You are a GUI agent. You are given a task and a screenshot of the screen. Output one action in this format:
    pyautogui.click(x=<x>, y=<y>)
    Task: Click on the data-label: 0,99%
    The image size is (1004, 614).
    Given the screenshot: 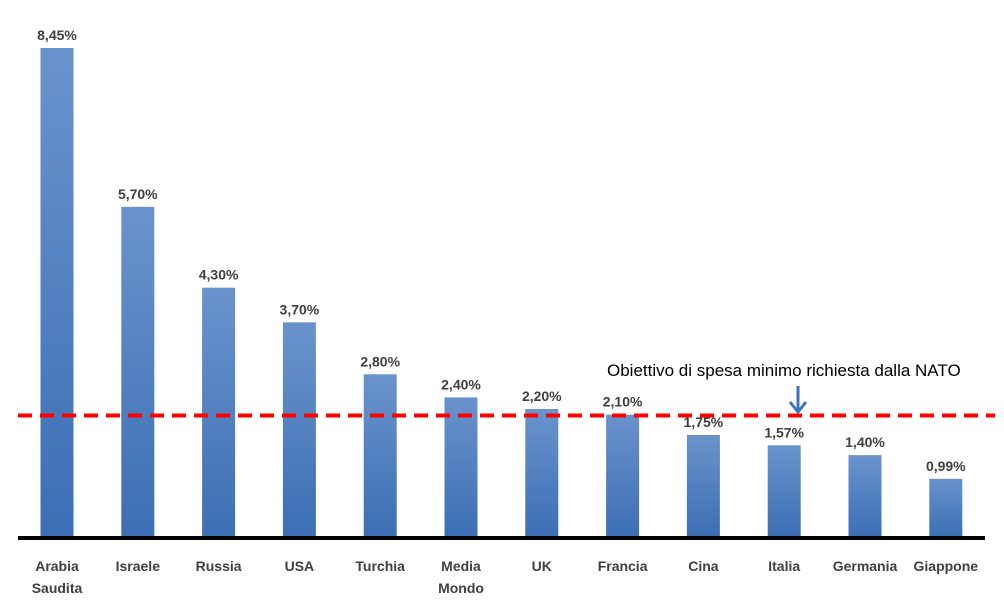 What is the action you would take?
    pyautogui.click(x=946, y=466)
    